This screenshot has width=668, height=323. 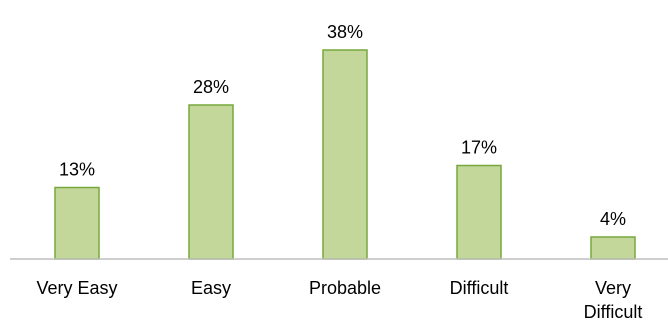 I want to click on category-label-3: Difficult, so click(x=479, y=288).